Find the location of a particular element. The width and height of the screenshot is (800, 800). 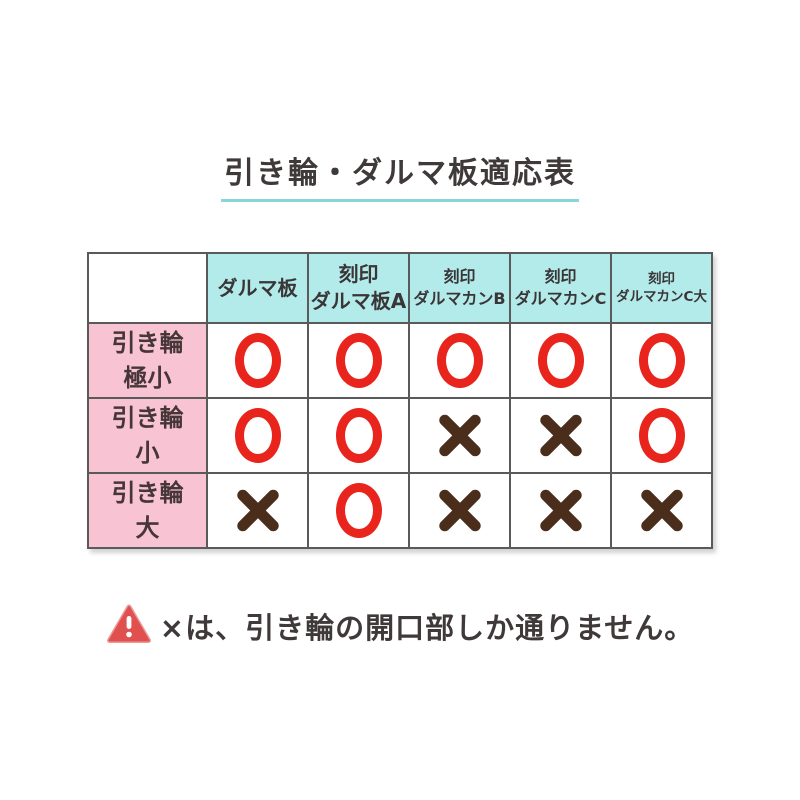

table-row-hikiwa-dai: 引き輪 大 is located at coordinates (400, 510).